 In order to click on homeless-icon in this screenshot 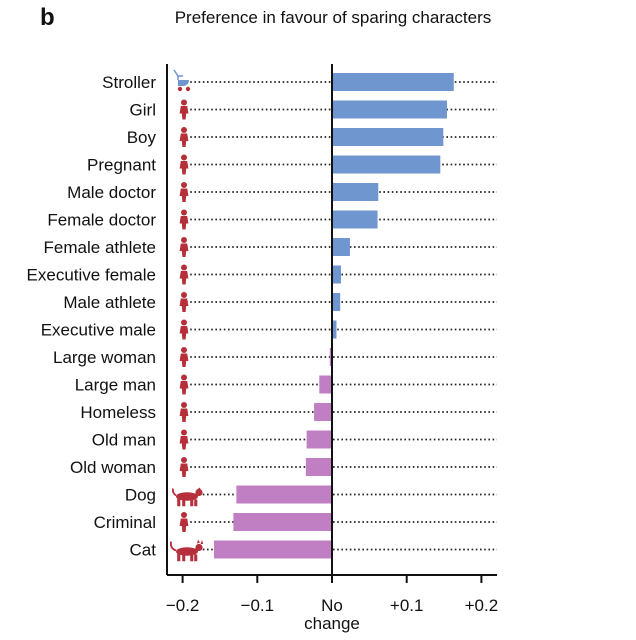, I will do `click(184, 412)`.